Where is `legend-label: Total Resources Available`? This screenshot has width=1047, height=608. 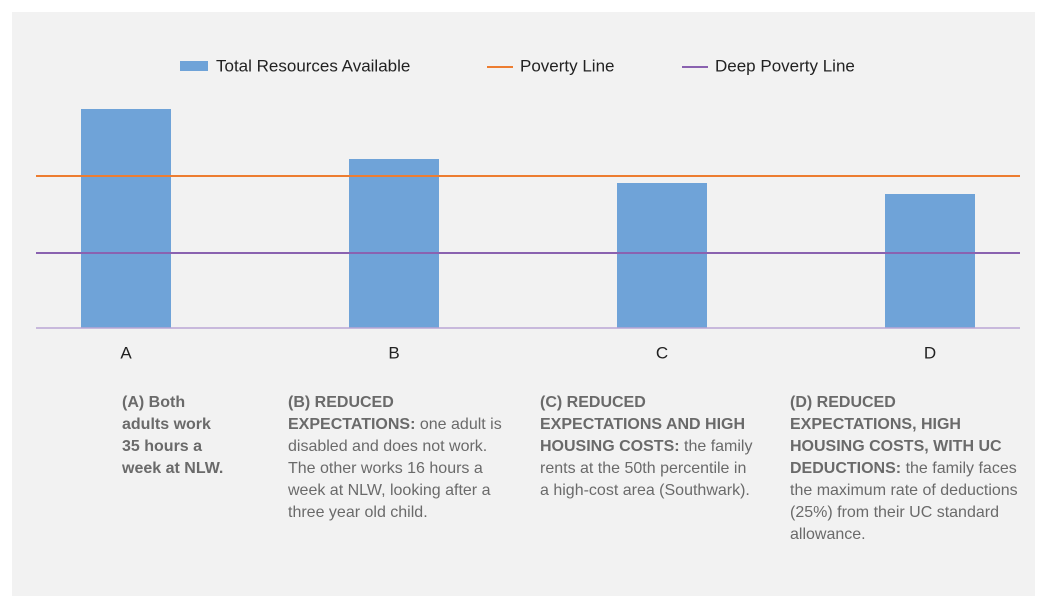 legend-label: Total Resources Available is located at coordinates (313, 65).